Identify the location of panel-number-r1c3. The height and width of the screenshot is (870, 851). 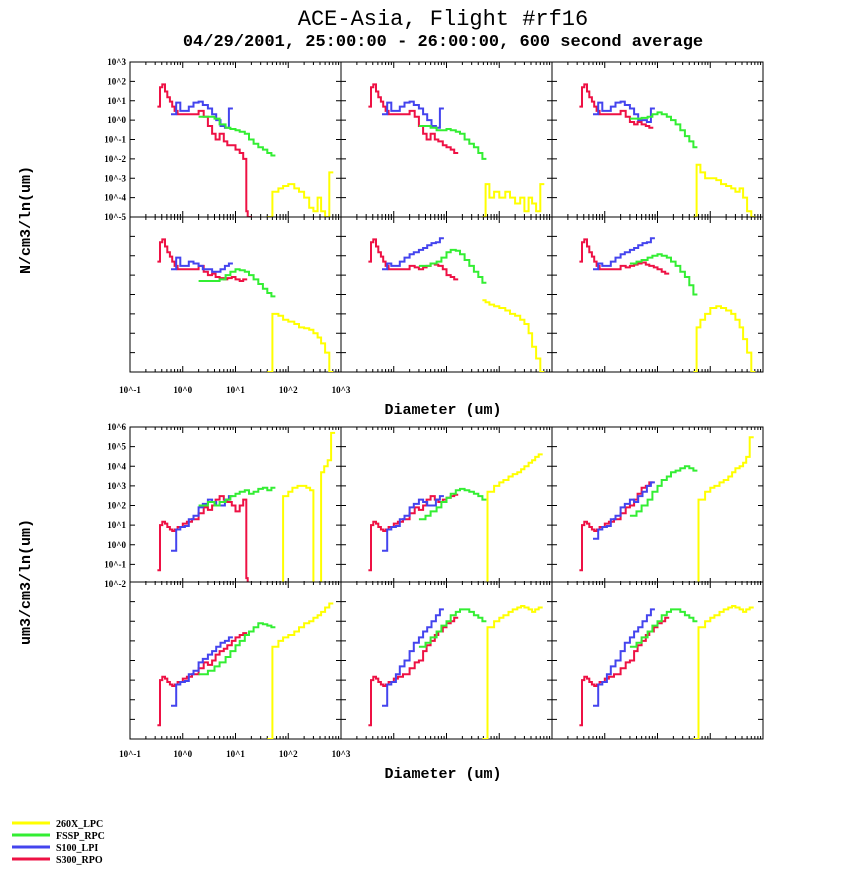
(657, 139).